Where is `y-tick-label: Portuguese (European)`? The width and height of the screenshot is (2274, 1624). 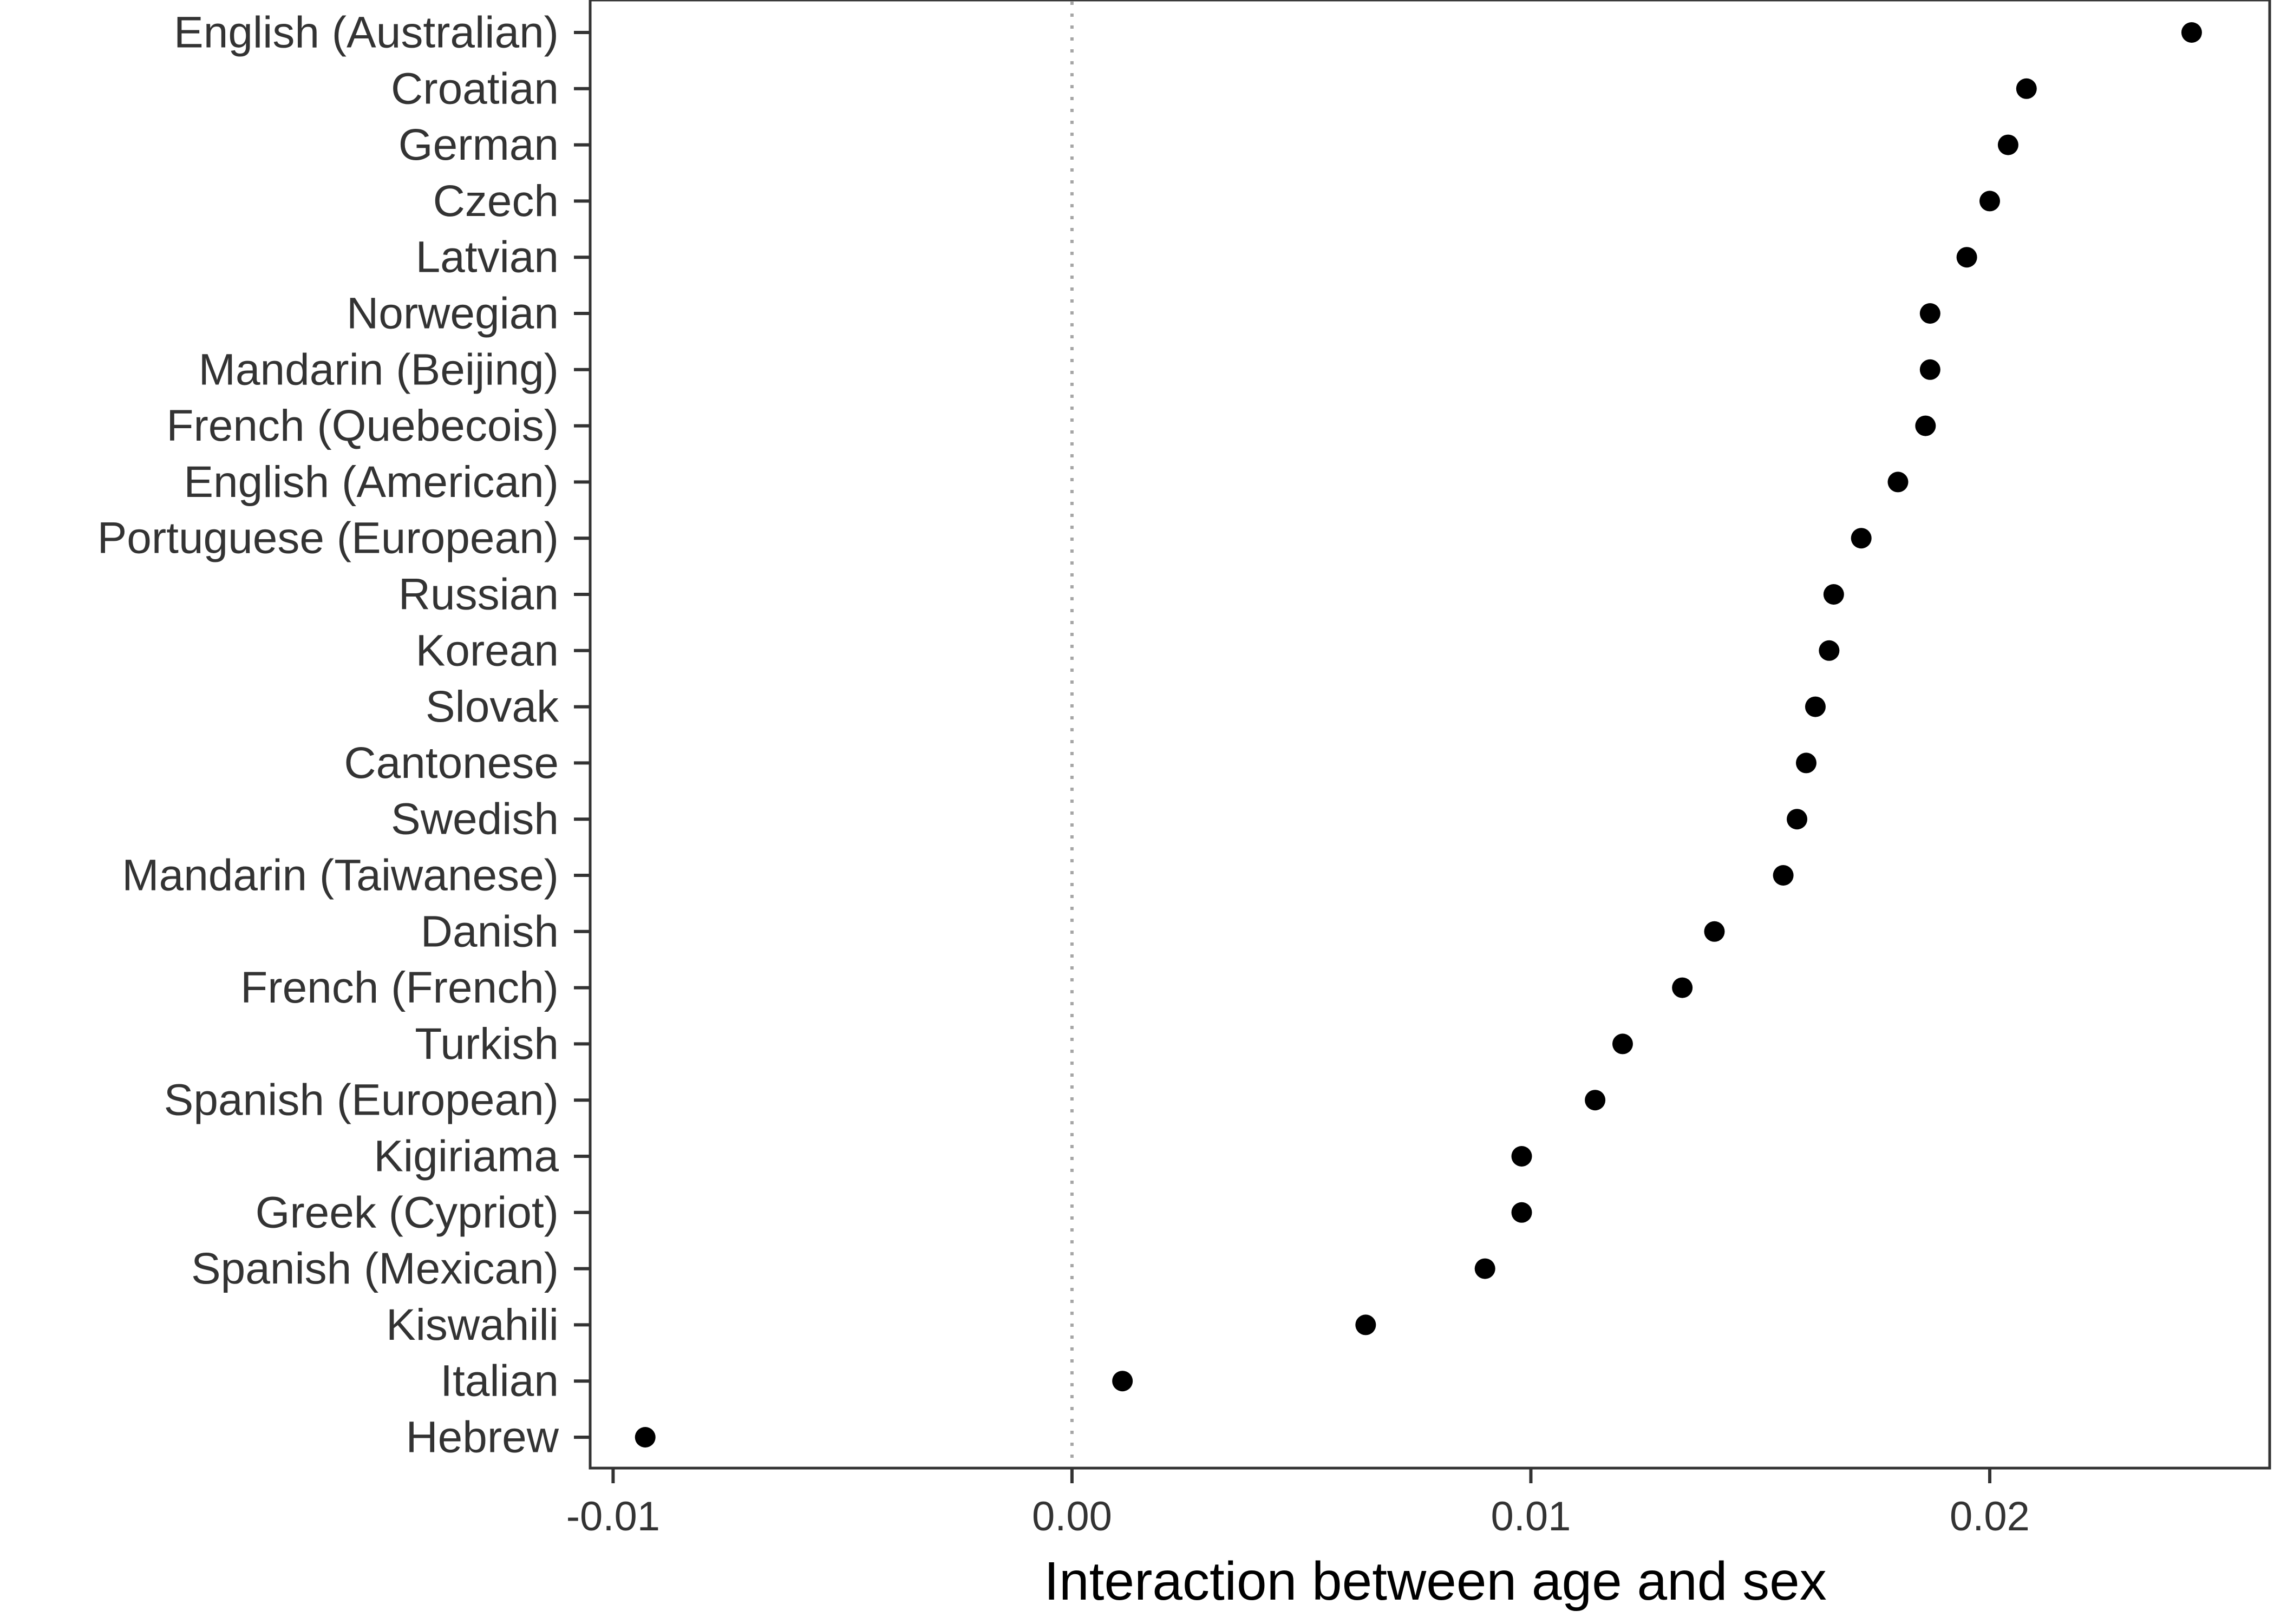 y-tick-label: Portuguese (European) is located at coordinates (328, 538).